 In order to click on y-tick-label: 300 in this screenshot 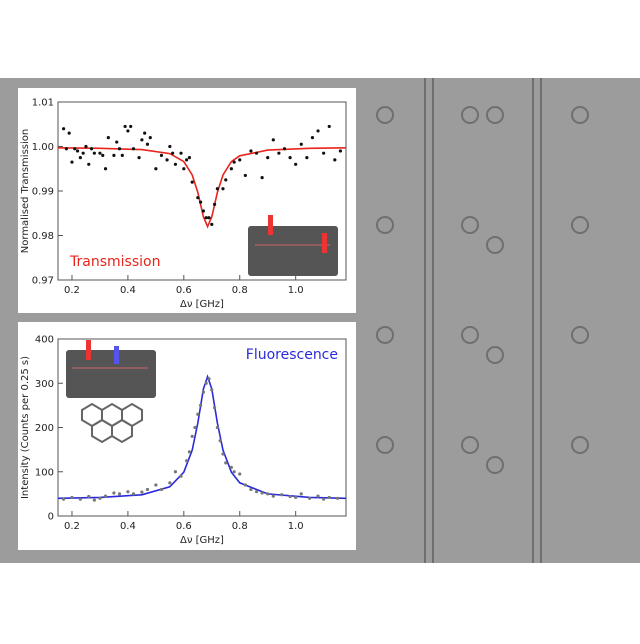, I will do `click(44, 384)`.